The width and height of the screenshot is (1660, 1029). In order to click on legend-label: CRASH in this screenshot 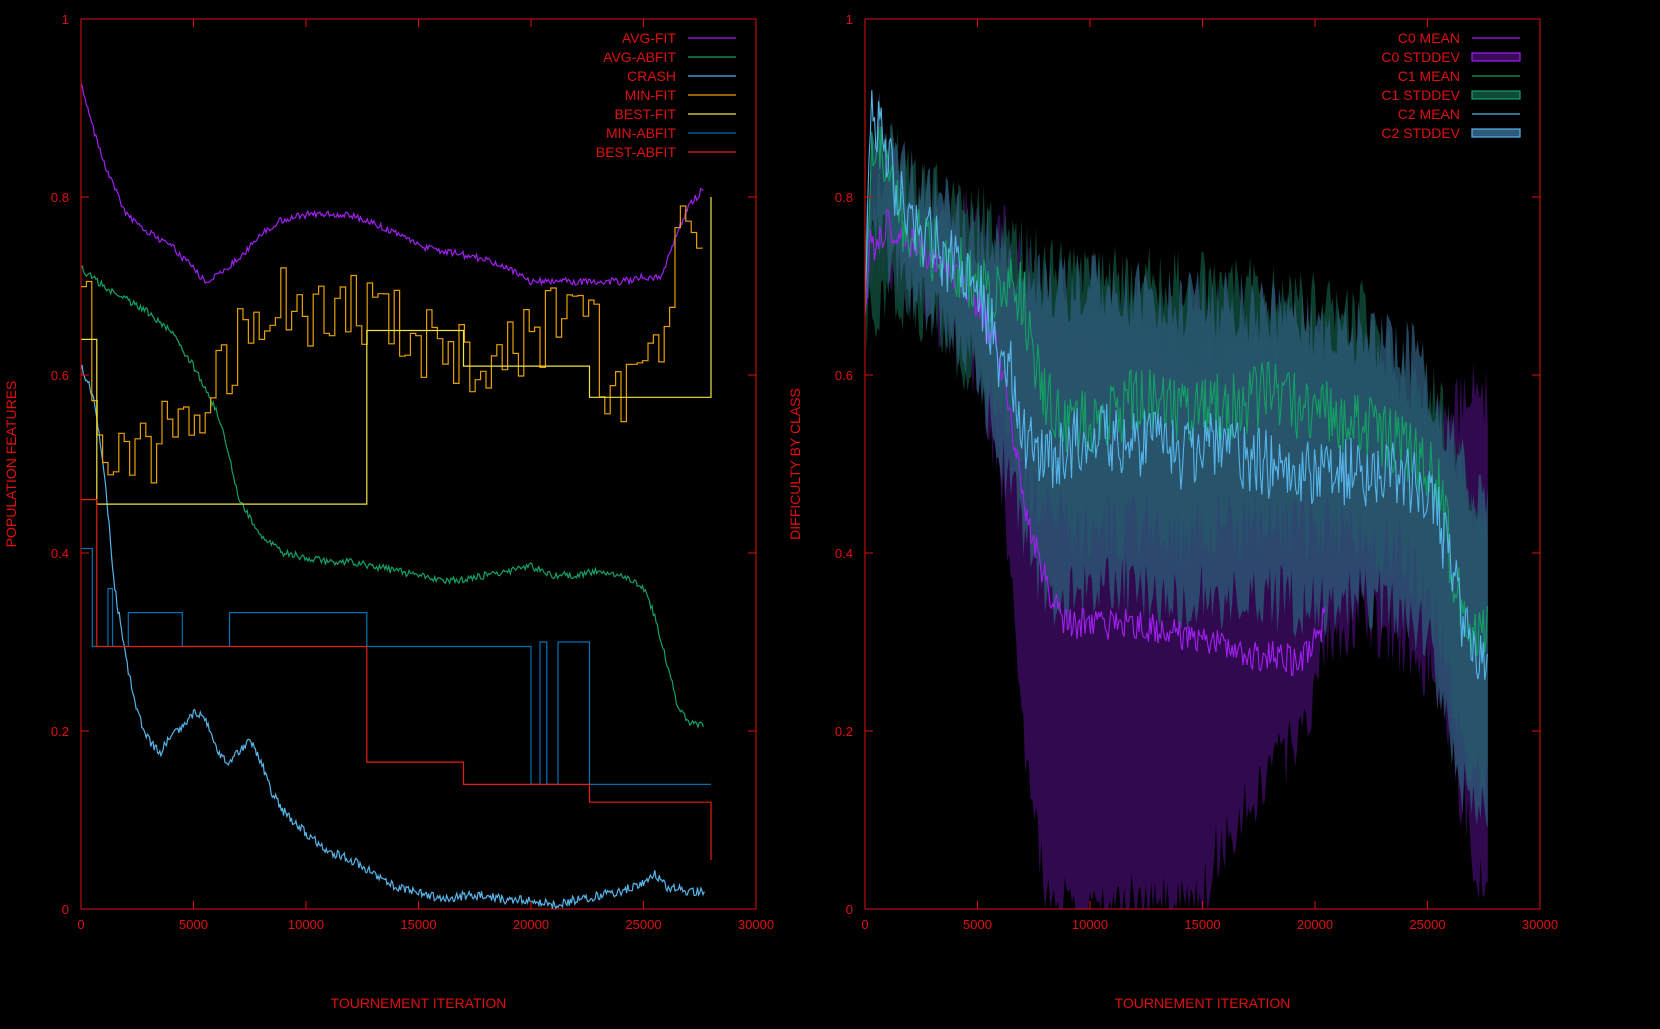, I will do `click(651, 76)`.